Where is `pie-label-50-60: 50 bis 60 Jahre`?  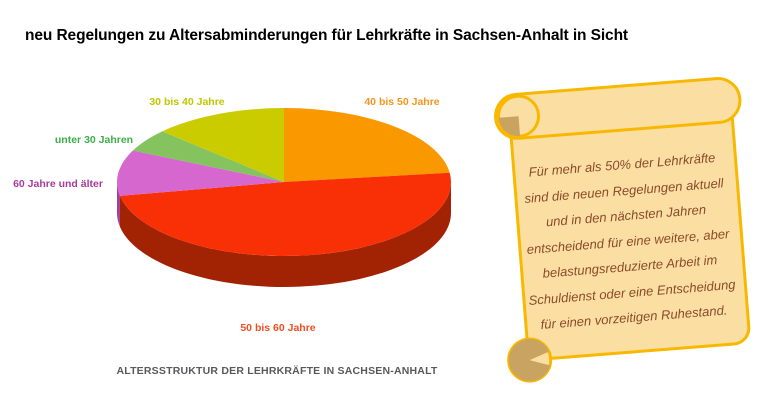 pie-label-50-60: 50 bis 60 Jahre is located at coordinates (278, 328).